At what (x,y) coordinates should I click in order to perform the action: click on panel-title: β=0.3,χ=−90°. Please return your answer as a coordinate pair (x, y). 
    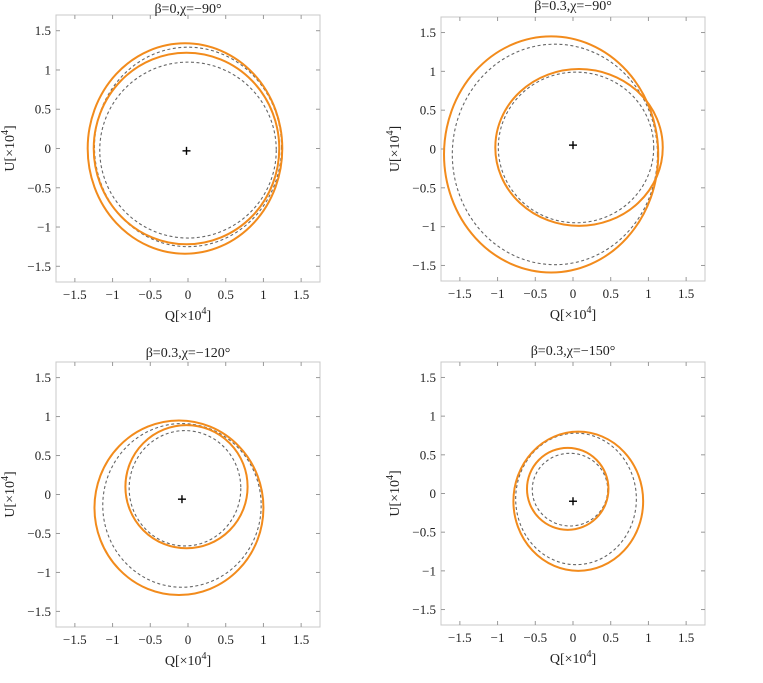
    Looking at the image, I should click on (573, 7).